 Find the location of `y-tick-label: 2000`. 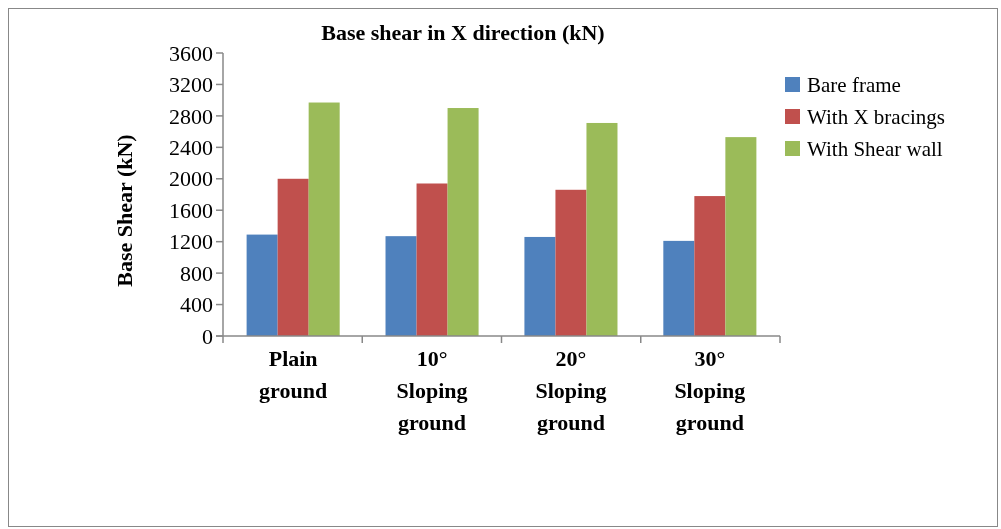

y-tick-label: 2000 is located at coordinates (191, 179).